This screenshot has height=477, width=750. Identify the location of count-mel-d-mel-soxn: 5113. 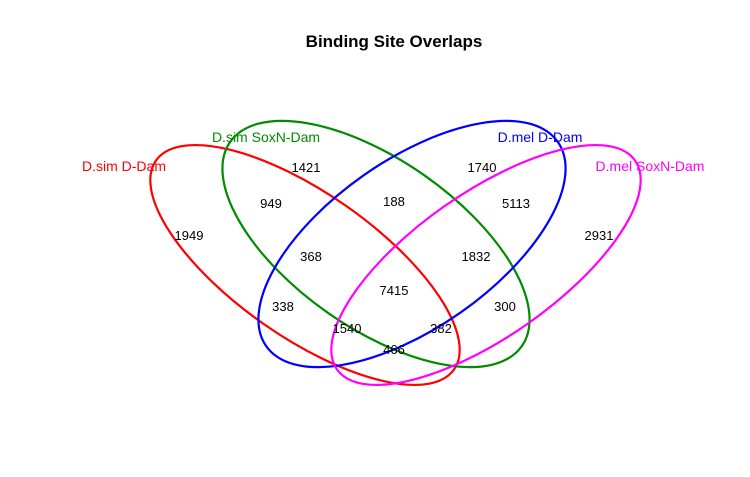
(516, 203).